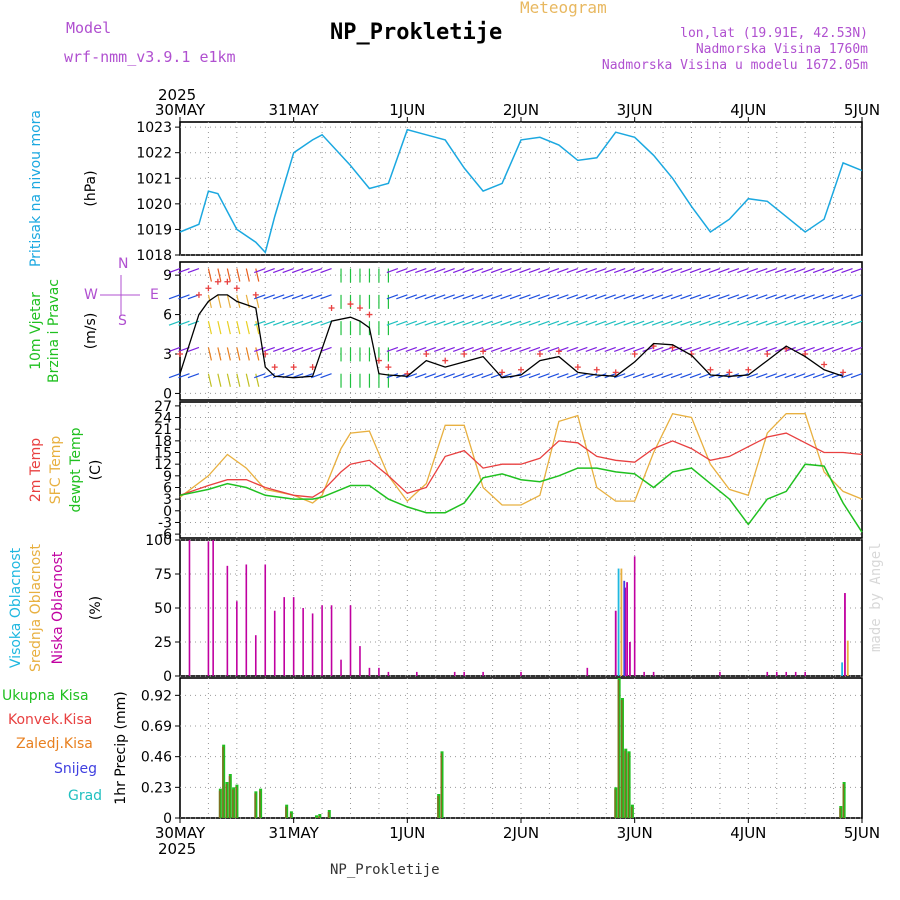  Describe the element at coordinates (156, 788) in the screenshot. I see `y-tick-label: 0.23` at that location.